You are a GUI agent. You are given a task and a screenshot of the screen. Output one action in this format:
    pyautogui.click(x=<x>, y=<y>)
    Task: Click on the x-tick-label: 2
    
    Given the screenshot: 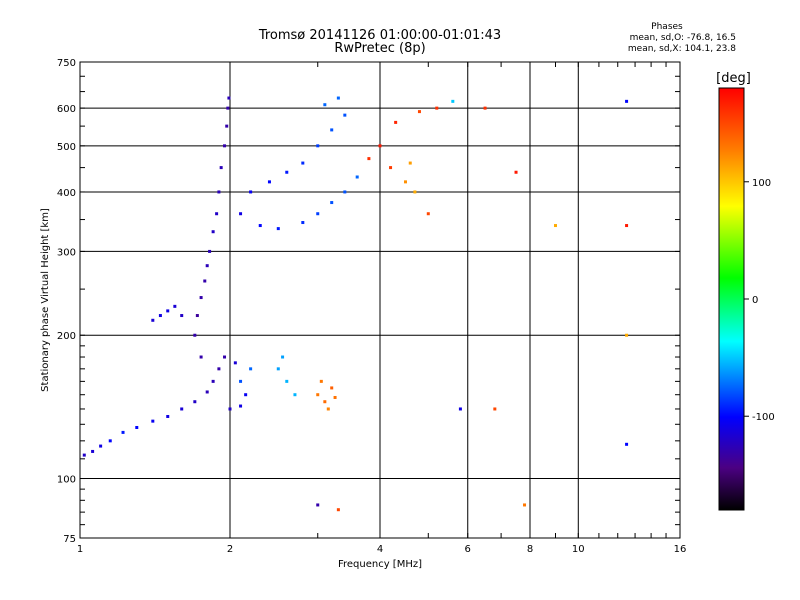 What is the action you would take?
    pyautogui.click(x=230, y=549)
    